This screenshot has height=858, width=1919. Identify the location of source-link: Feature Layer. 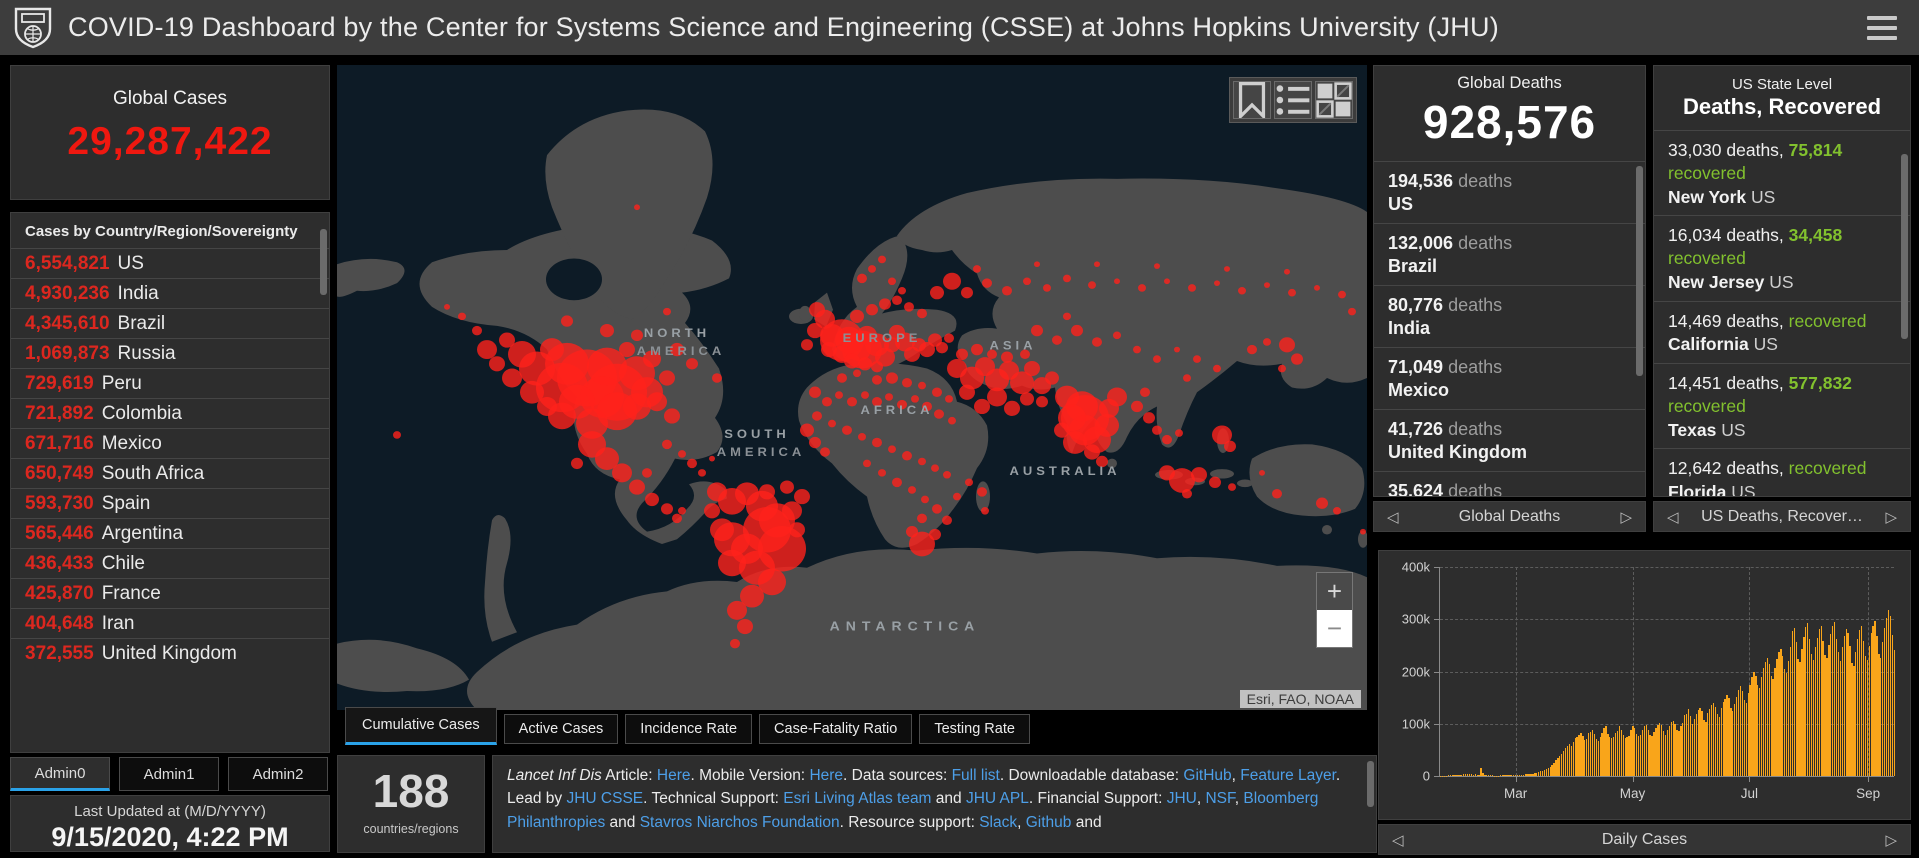
(1288, 775).